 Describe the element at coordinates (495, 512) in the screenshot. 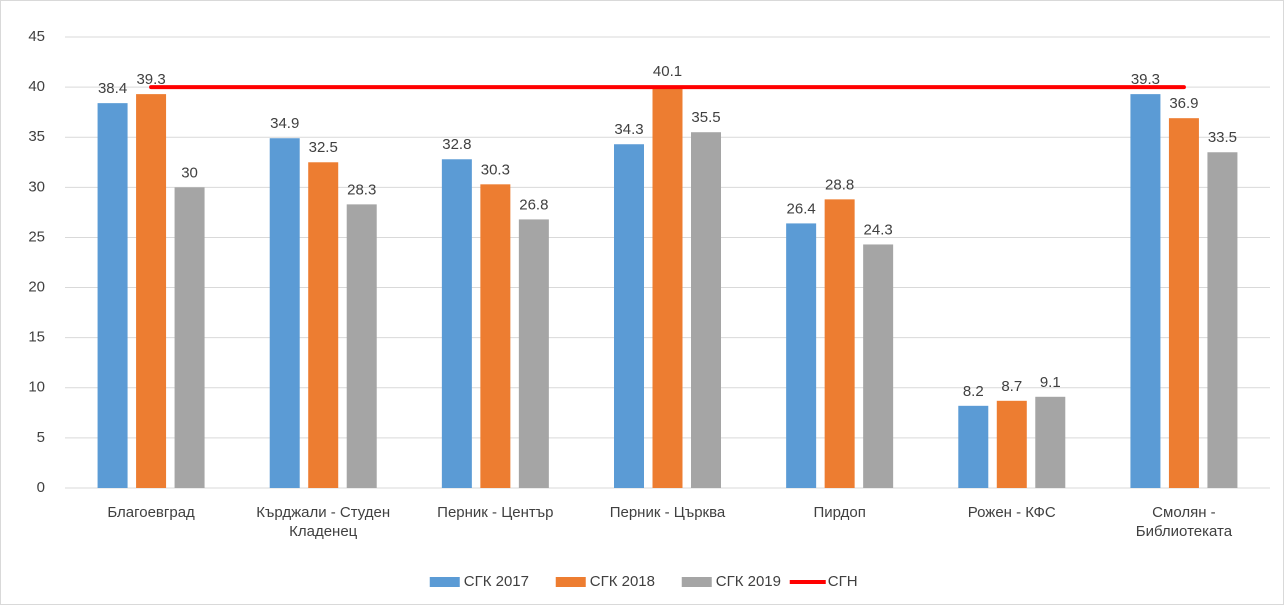

I see `x-tick-label: Перник - Център` at that location.